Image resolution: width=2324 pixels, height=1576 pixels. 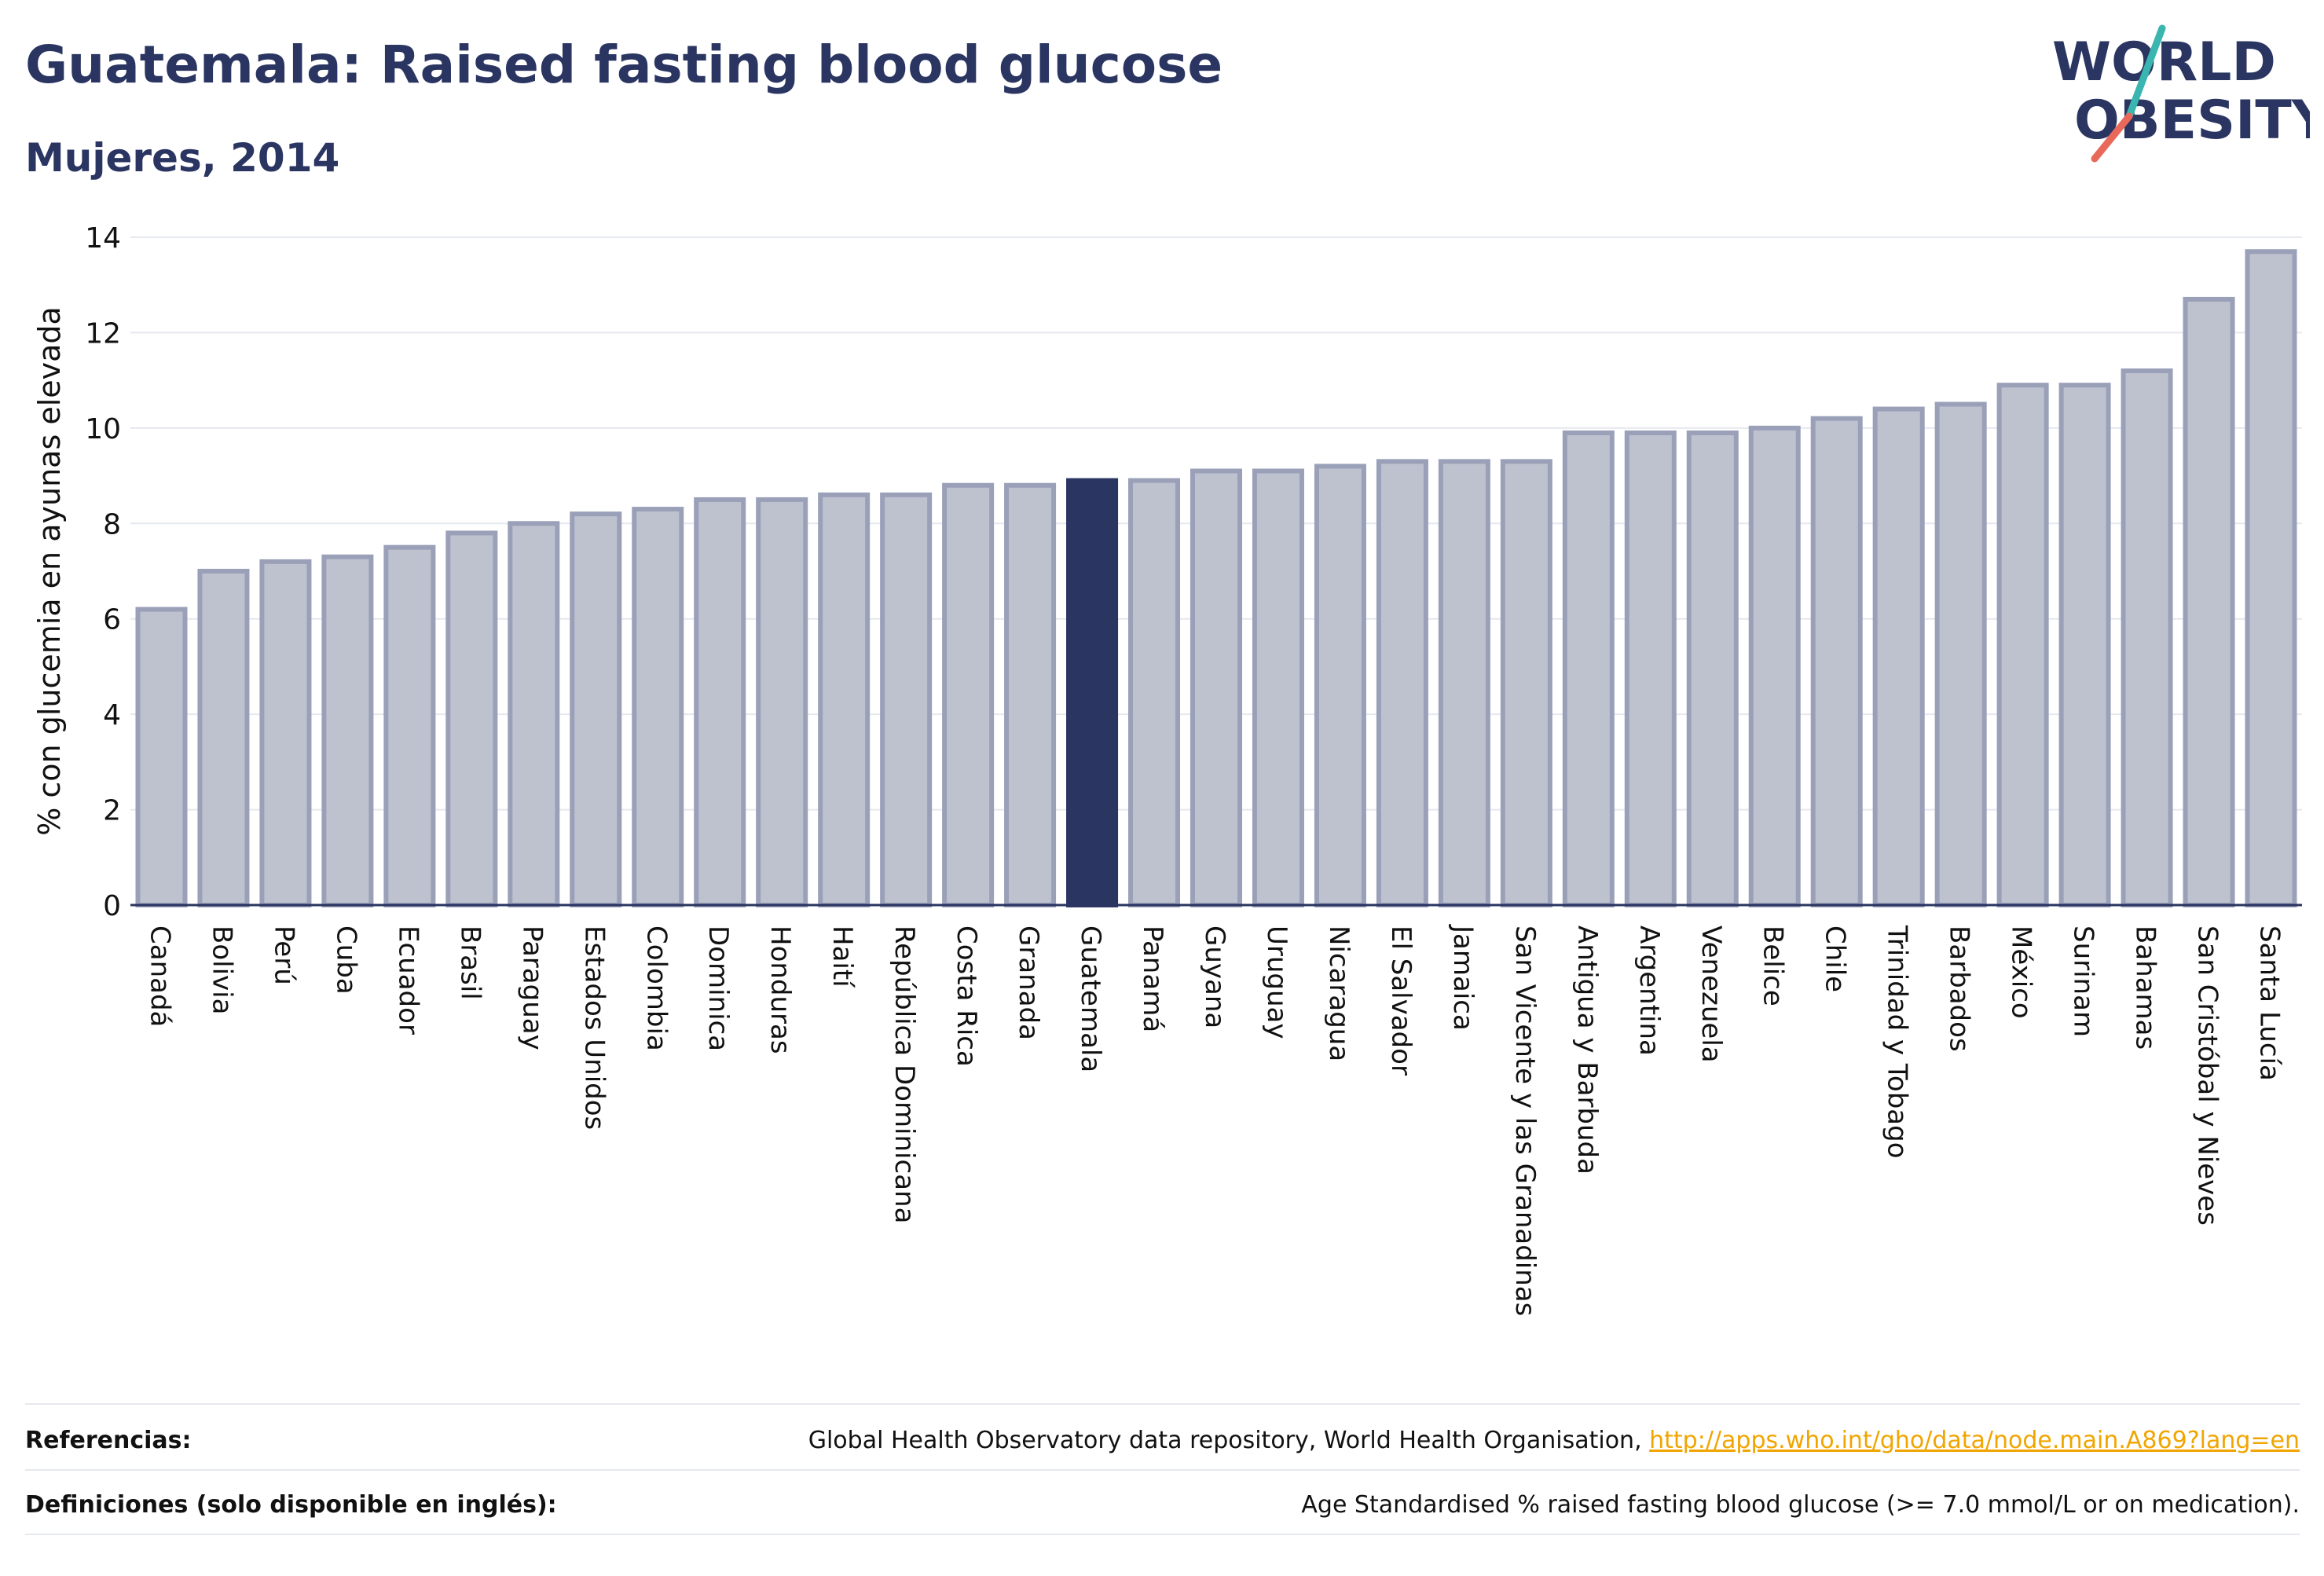 What do you see at coordinates (1463, 977) in the screenshot?
I see `x-tick-label: Jamaica` at bounding box center [1463, 977].